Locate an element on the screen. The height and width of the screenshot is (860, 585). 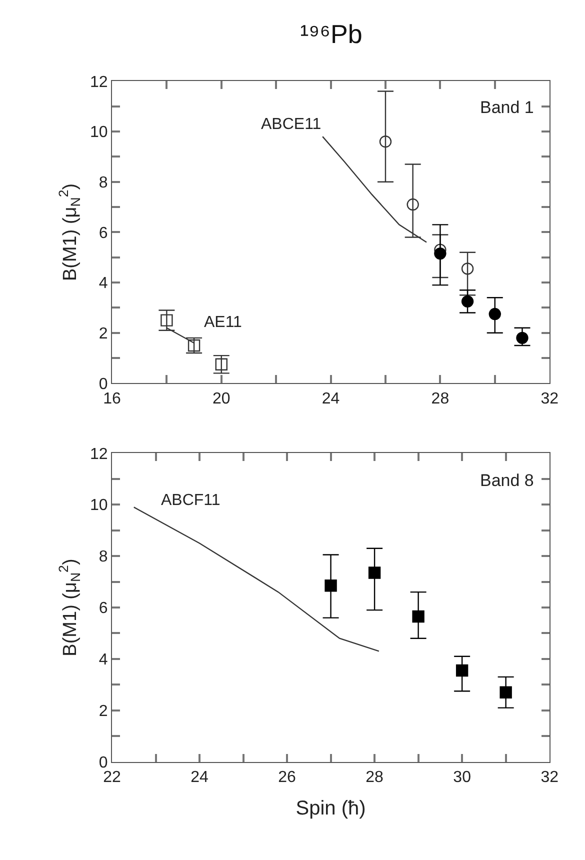
annotation: AE11 is located at coordinates (223, 322).